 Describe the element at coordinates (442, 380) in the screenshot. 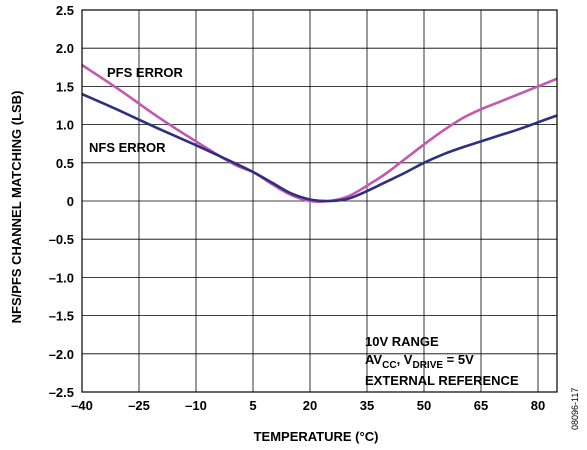

I see `conditions-line-3: EXTERNAL REFERENCE` at that location.